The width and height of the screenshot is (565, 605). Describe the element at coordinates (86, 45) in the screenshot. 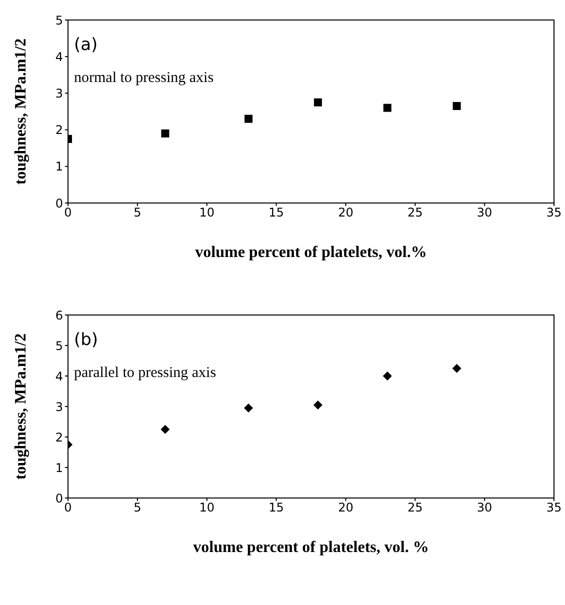

I see `annotation: (a)` at that location.